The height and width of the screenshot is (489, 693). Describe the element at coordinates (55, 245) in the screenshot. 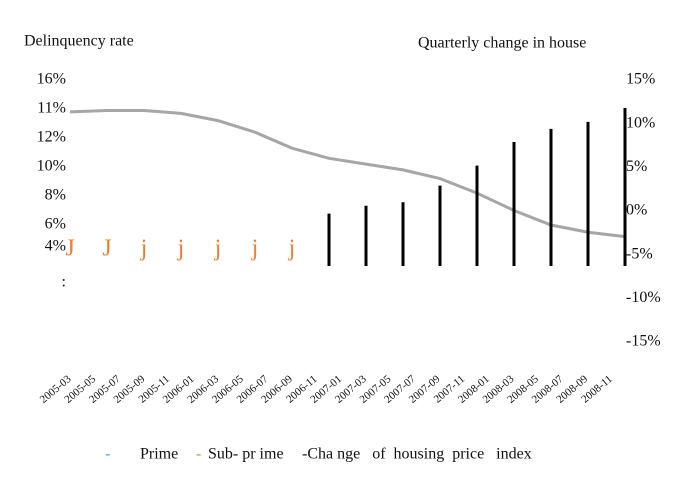

I see `y-tick-label: 4%` at that location.